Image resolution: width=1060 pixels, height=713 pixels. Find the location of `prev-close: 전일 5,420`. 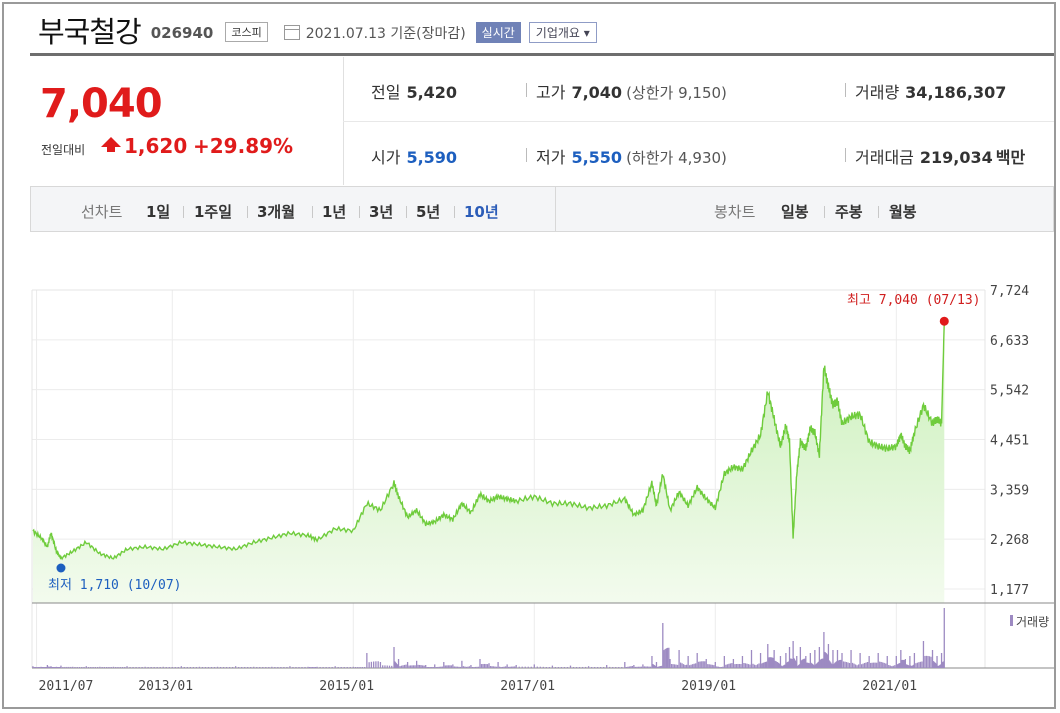

prev-close: 전일 5,420 is located at coordinates (414, 92).